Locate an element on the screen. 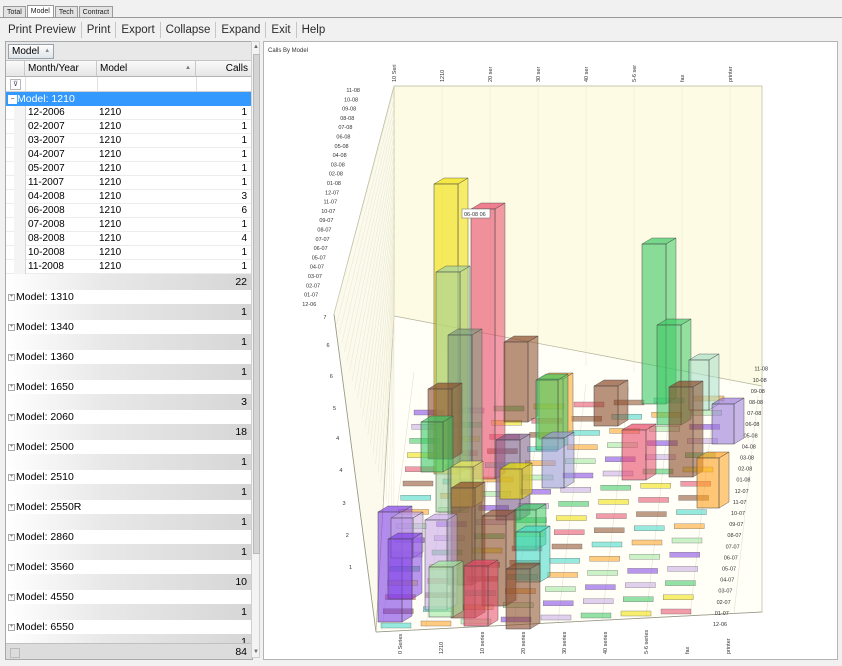 The width and height of the screenshot is (842, 666). group-row: + Model: 1360 is located at coordinates (129, 357).